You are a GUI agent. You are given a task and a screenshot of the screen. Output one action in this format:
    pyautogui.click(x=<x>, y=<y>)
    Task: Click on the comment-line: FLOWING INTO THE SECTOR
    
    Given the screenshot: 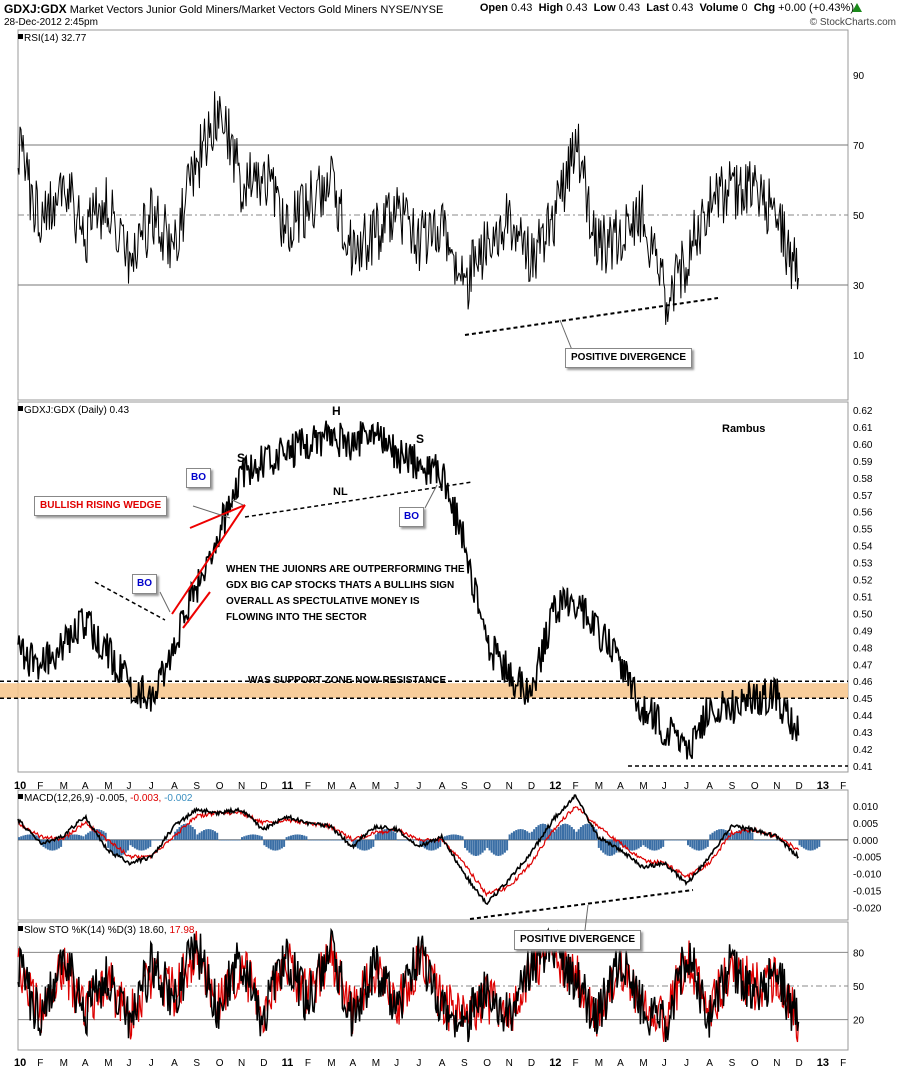 What is the action you would take?
    pyautogui.click(x=296, y=617)
    